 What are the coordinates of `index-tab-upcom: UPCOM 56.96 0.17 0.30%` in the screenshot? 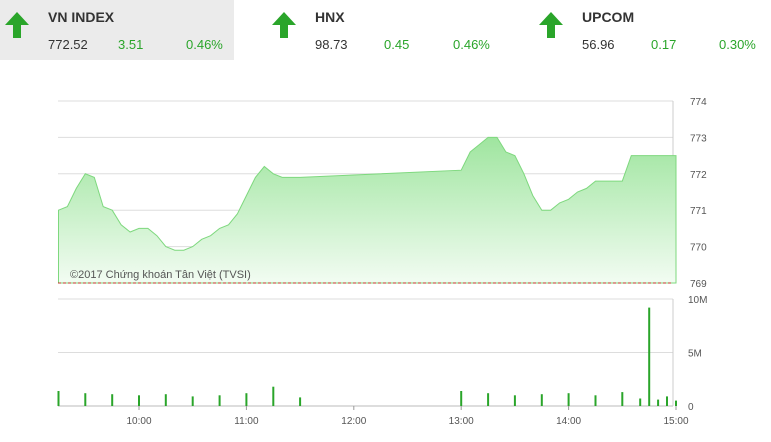 It's located at (652, 30).